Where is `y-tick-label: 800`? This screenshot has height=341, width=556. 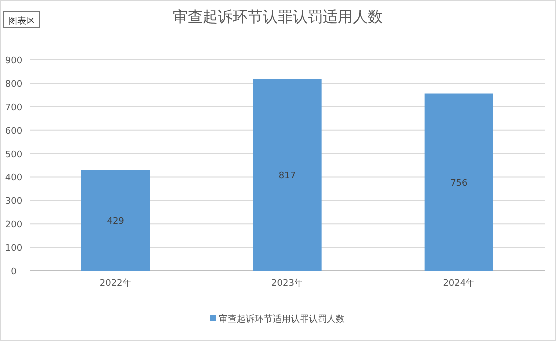
y-tick-label: 800 is located at coordinates (14, 85).